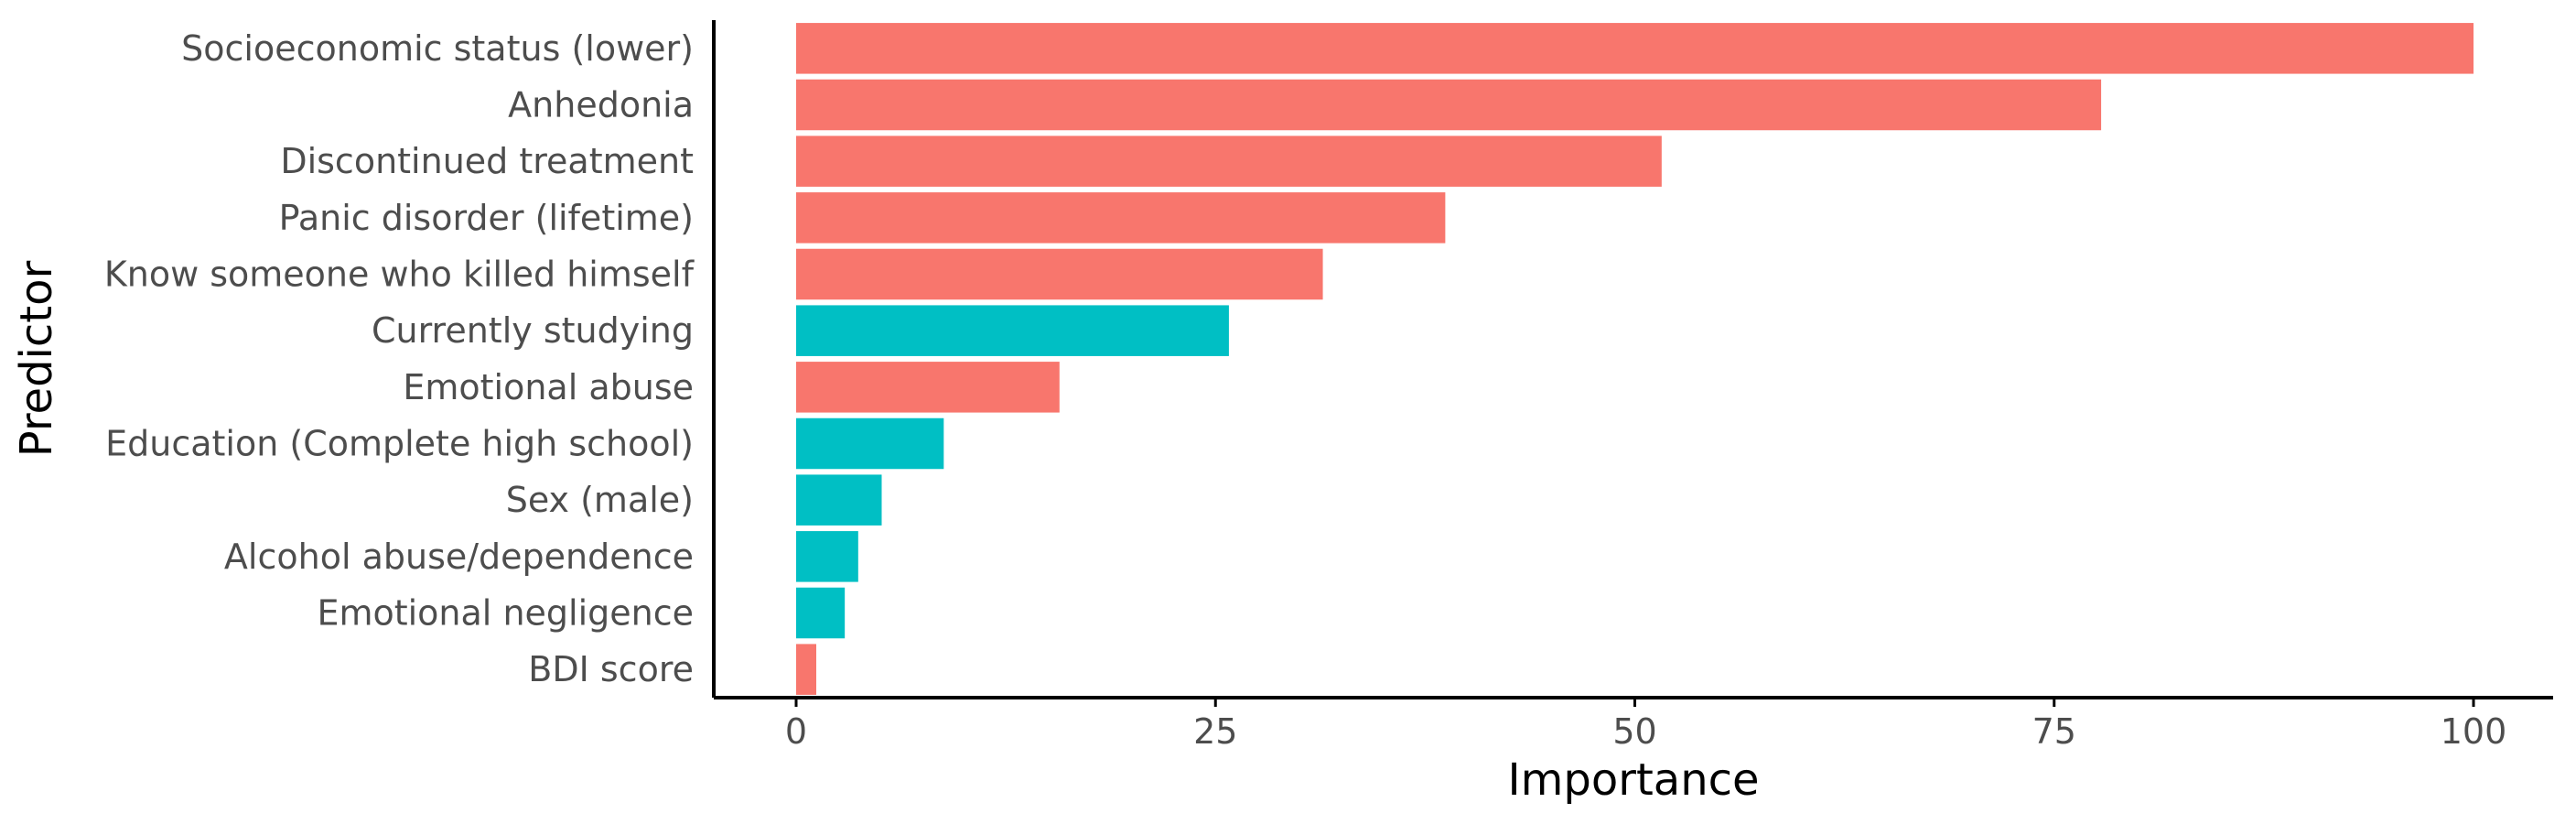 This screenshot has height=824, width=2576. I want to click on y-tick-label: Discontinued treatment, so click(487, 161).